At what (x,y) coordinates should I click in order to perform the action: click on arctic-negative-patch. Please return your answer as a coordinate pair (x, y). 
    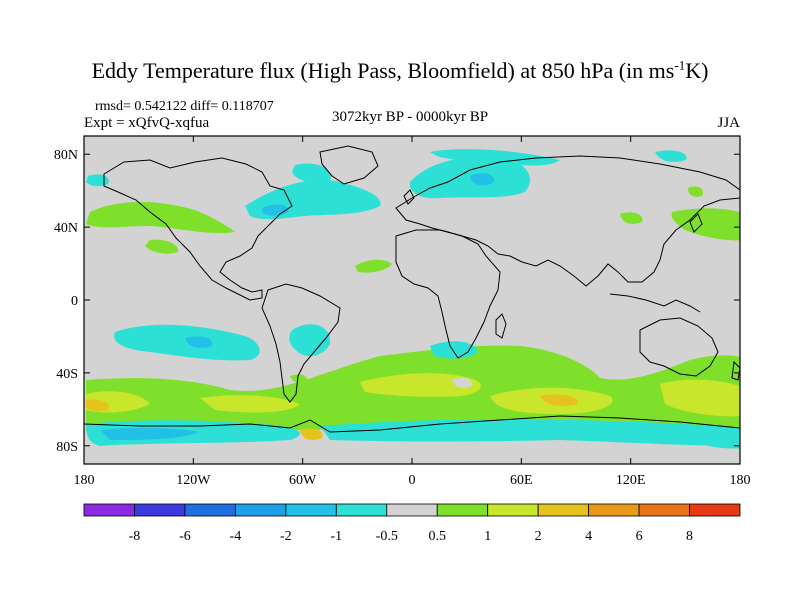
    Looking at the image, I should click on (495, 157).